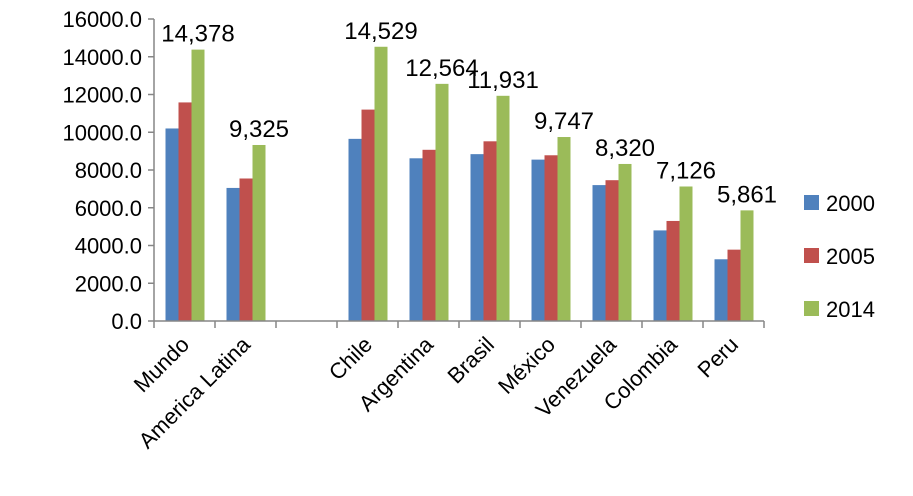  I want to click on legend-swatch-2014, so click(811, 308).